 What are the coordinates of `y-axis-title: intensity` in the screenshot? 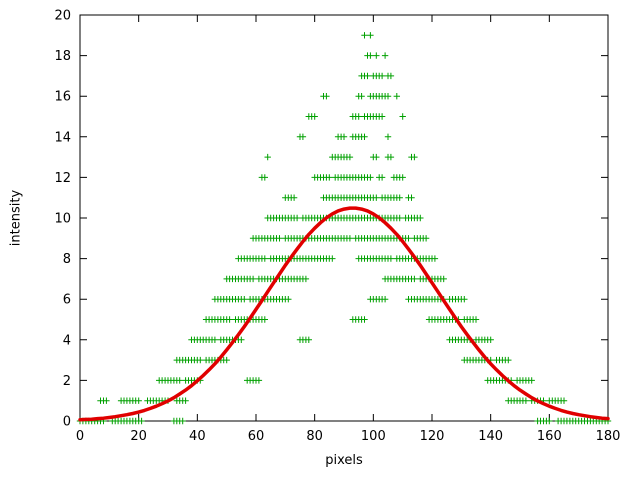 It's located at (16, 218).